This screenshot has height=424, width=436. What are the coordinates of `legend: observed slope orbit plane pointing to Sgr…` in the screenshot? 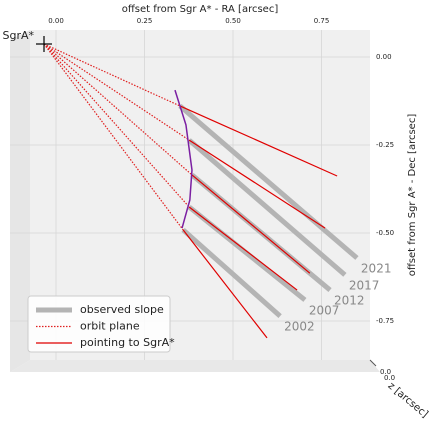 It's located at (101, 324).